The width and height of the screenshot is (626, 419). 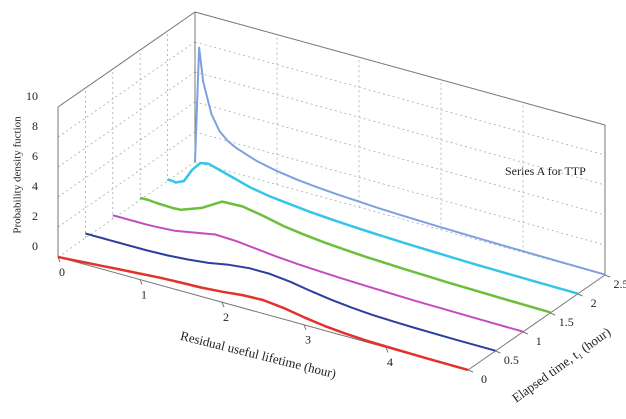 What do you see at coordinates (620, 284) in the screenshot?
I see `t-tick-label: 2.5` at bounding box center [620, 284].